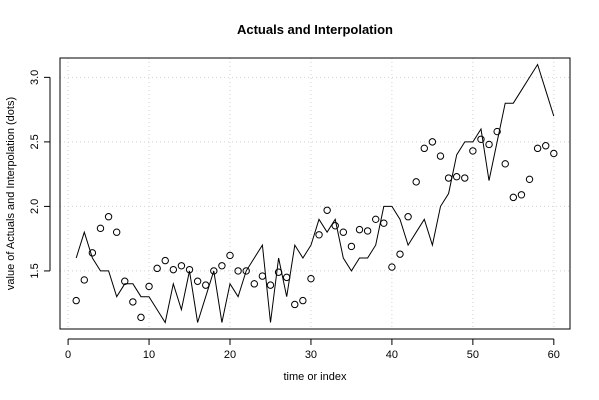 Image resolution: width=599 pixels, height=400 pixels. I want to click on x-tick-label: 30, so click(311, 355).